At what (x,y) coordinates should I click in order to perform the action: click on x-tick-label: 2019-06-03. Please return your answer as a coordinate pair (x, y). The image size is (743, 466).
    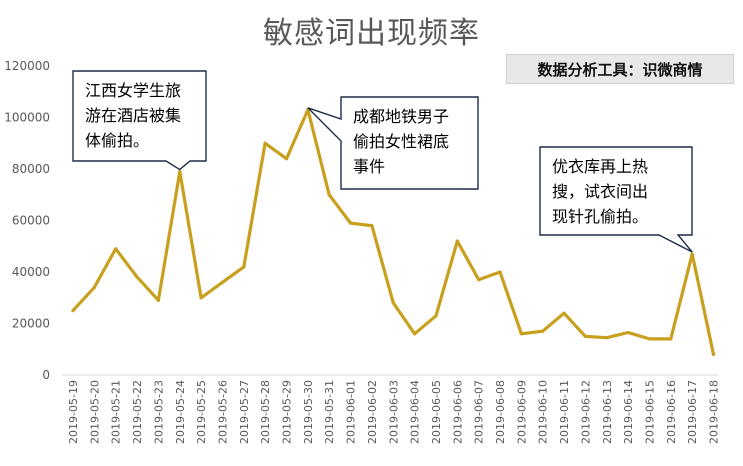
    Looking at the image, I should click on (393, 412).